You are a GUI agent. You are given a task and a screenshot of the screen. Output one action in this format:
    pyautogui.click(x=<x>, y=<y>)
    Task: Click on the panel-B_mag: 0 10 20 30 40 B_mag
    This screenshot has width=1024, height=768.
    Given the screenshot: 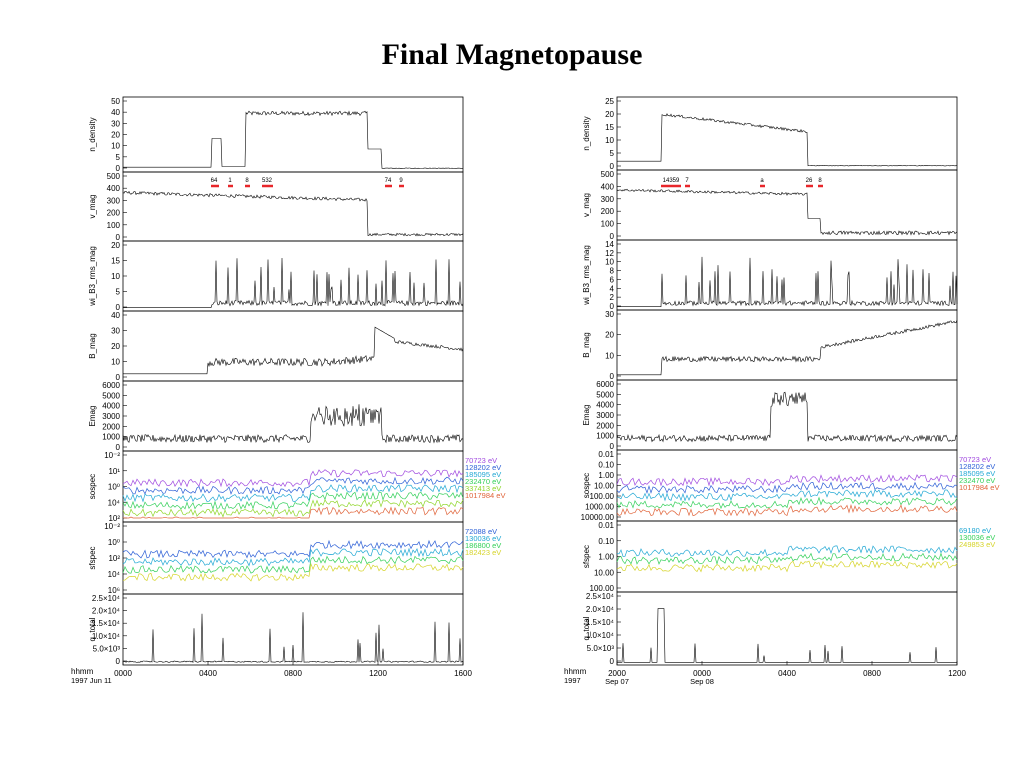 What is the action you would take?
    pyautogui.click(x=276, y=346)
    